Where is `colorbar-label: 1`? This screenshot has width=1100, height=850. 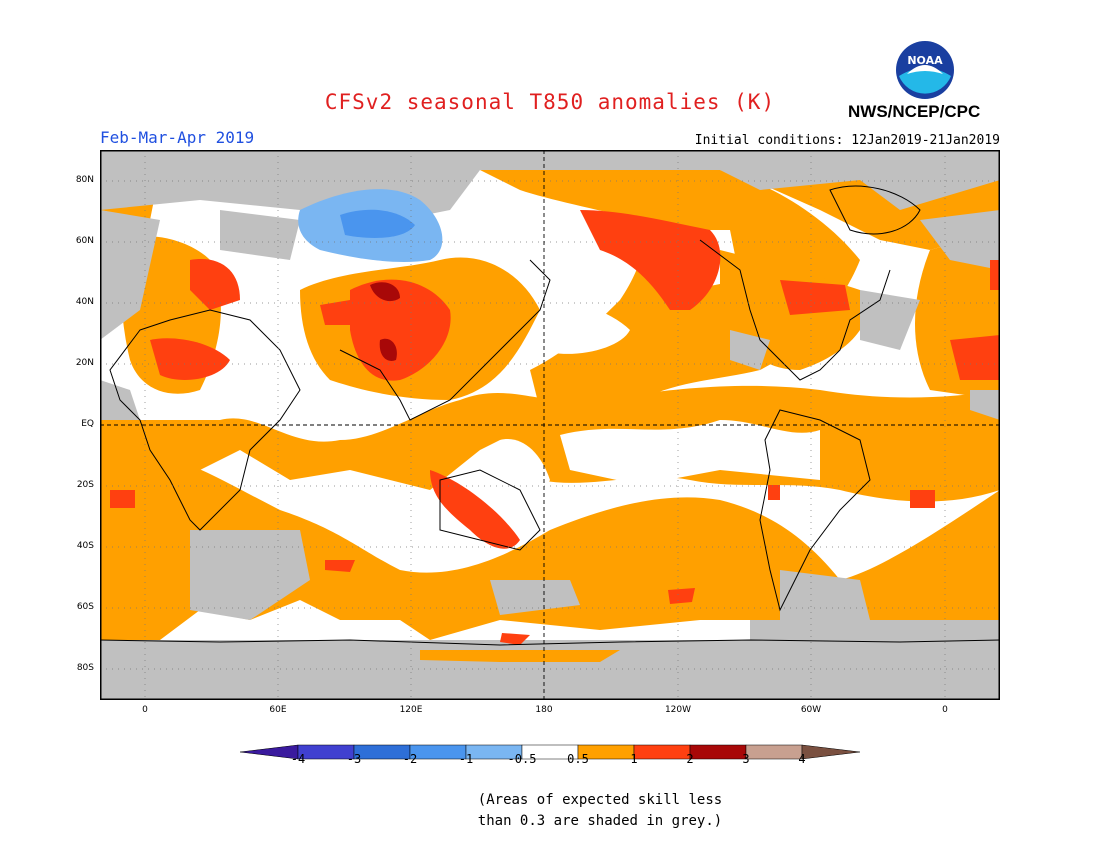 colorbar-label: 1 is located at coordinates (634, 759).